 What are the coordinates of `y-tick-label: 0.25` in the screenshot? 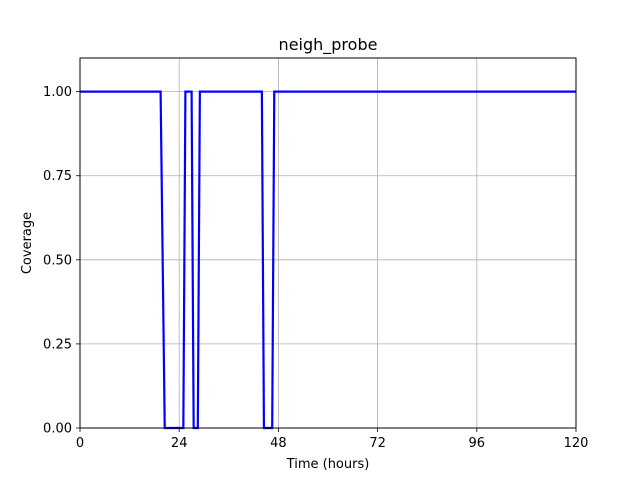 It's located at (57, 344).